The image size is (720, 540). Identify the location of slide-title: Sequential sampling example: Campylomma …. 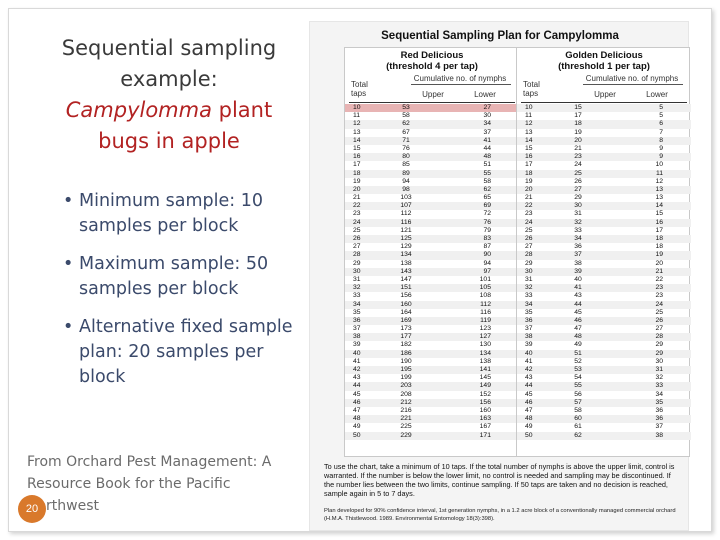
(169, 95).